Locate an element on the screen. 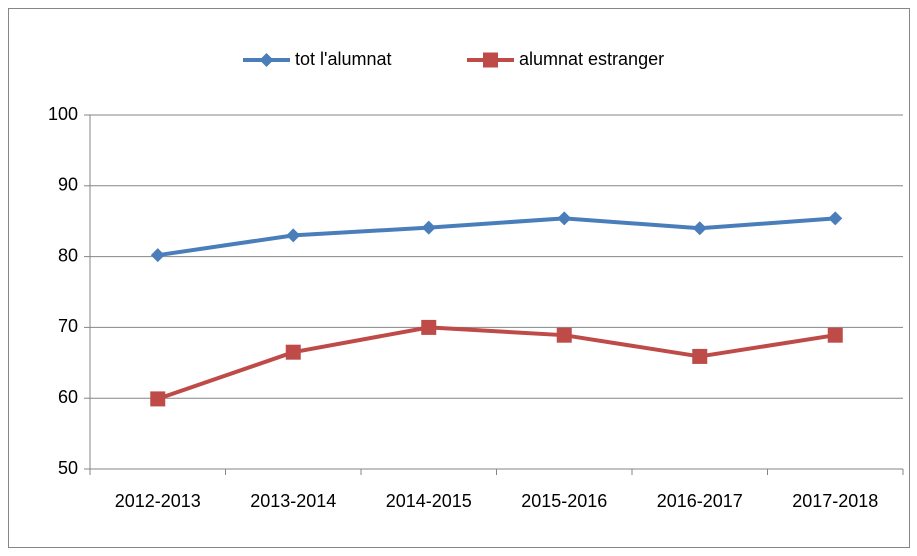 The height and width of the screenshot is (556, 917). y-tick-label: 90 is located at coordinates (68, 185).